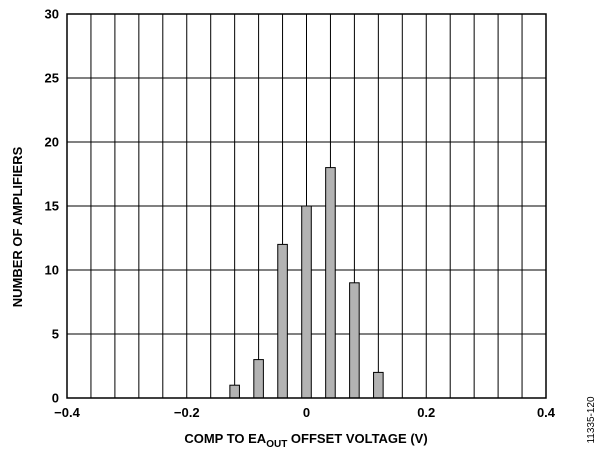 This screenshot has width=603, height=453. Describe the element at coordinates (52, 78) in the screenshot. I see `y-tick-label: 25` at that location.